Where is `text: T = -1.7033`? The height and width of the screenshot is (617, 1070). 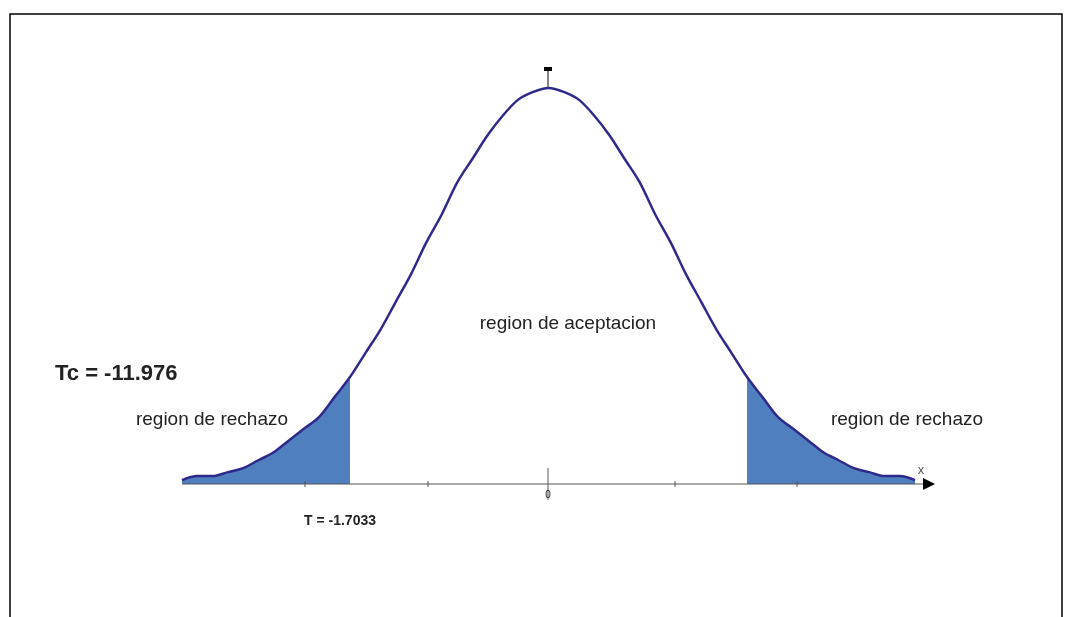 text: T = -1.7033 is located at coordinates (340, 520).